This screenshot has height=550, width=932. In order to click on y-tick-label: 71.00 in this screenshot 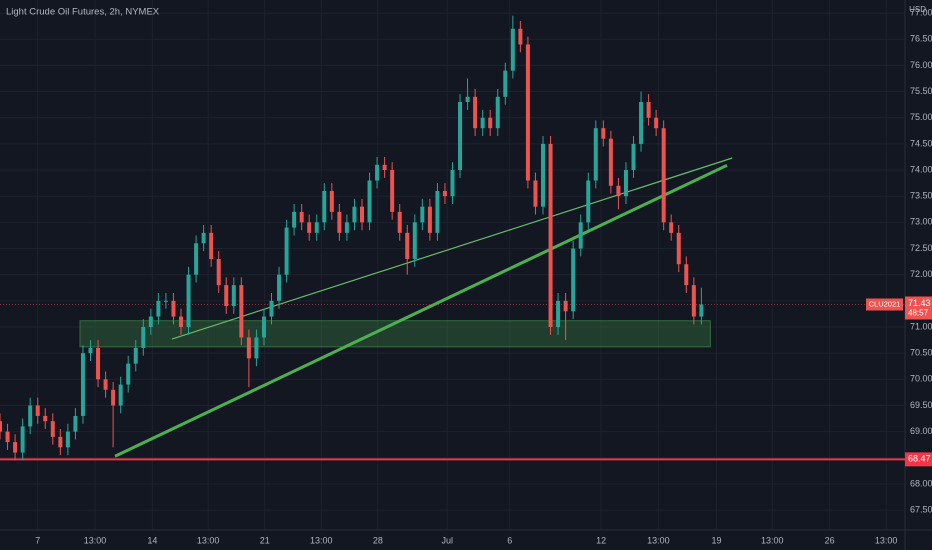, I will do `click(921, 326)`.